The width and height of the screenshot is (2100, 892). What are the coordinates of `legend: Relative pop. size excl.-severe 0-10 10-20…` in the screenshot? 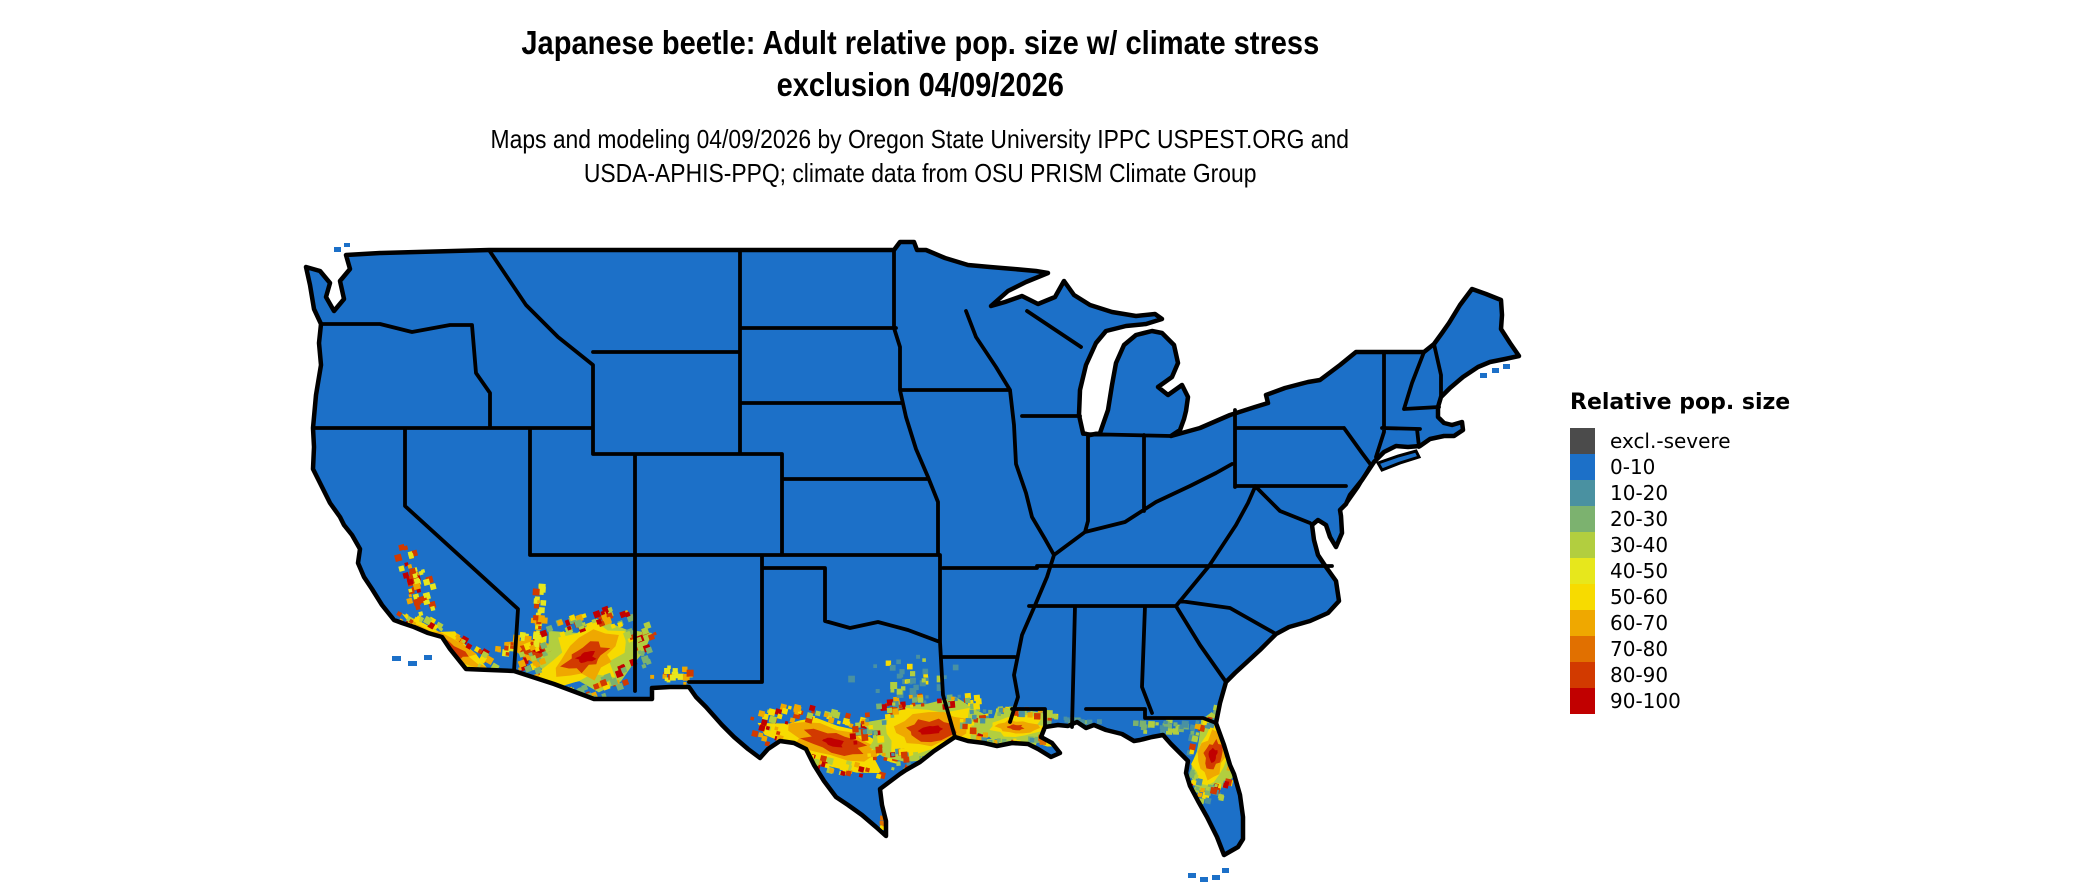 It's located at (1720, 552).